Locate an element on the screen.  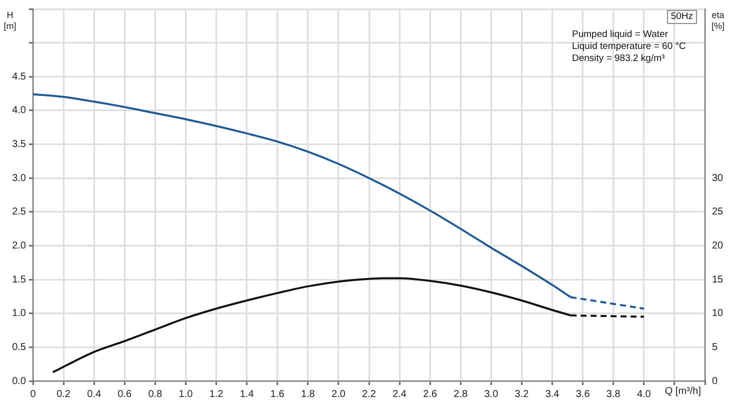
x-tick-label: 1.2 is located at coordinates (216, 394).